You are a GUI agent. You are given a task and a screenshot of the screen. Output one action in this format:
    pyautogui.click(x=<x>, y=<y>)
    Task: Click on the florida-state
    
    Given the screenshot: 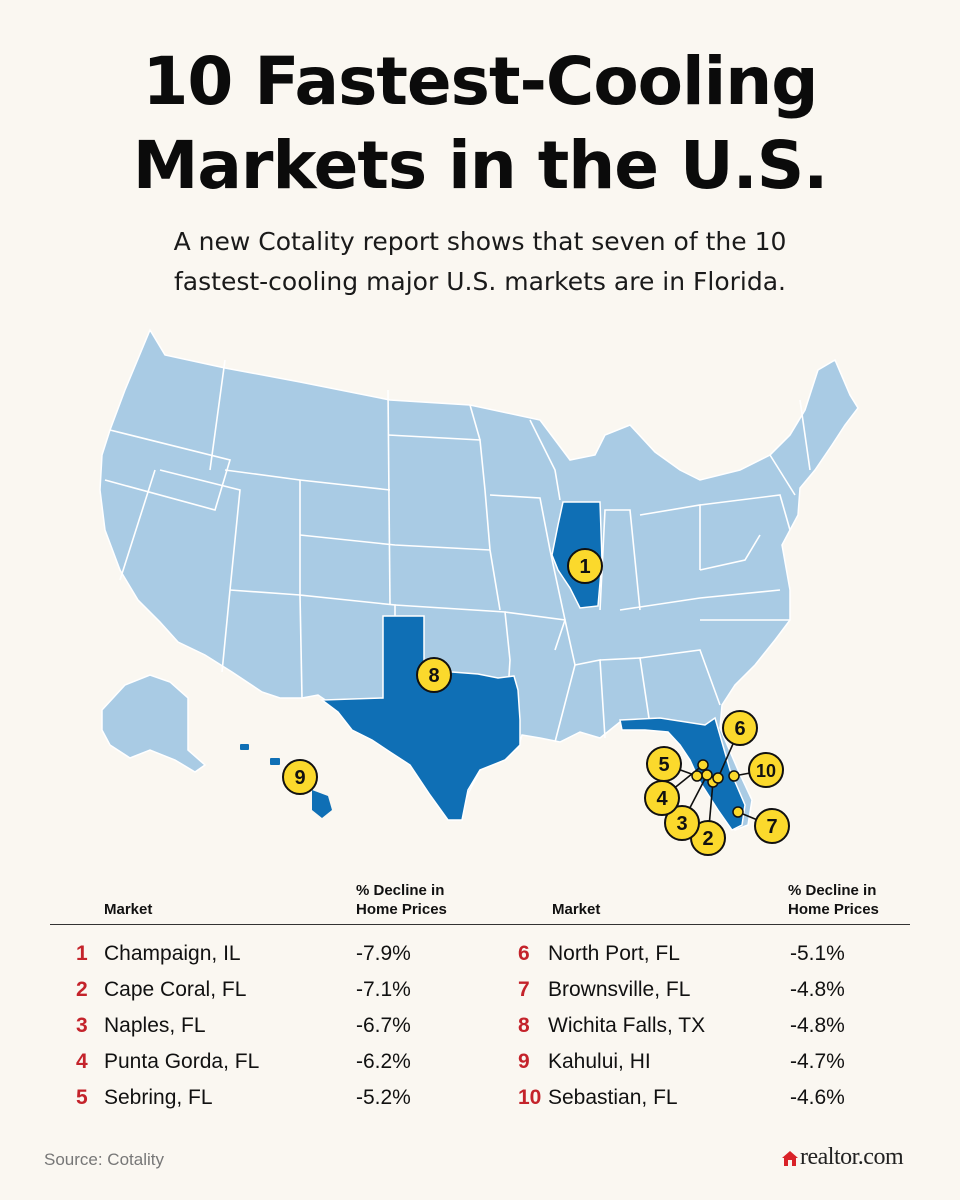 What is the action you would take?
    pyautogui.click(x=682, y=773)
    